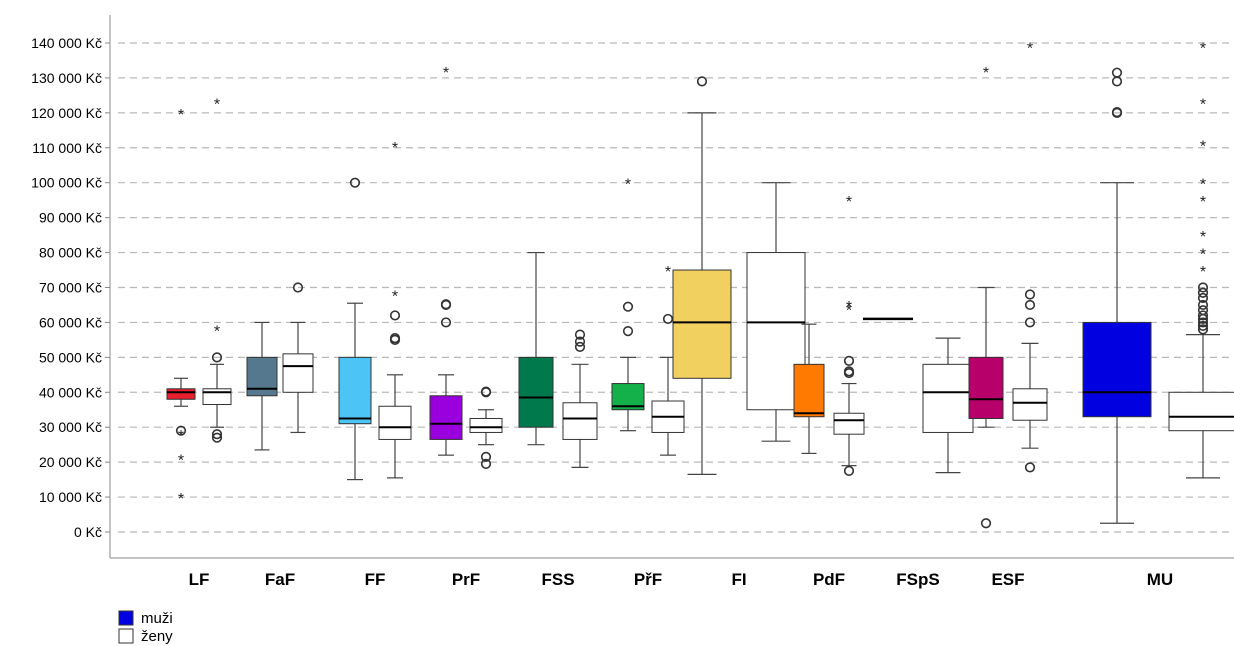 The height and width of the screenshot is (646, 1234). What do you see at coordinates (70, 497) in the screenshot?
I see `y-tick-label: 10 000 Kč` at bounding box center [70, 497].